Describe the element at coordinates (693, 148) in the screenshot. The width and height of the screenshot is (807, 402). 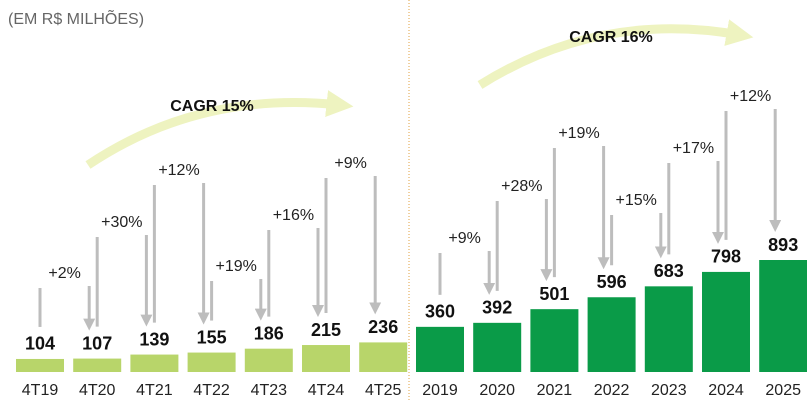
I see `growth-label: +17%` at that location.